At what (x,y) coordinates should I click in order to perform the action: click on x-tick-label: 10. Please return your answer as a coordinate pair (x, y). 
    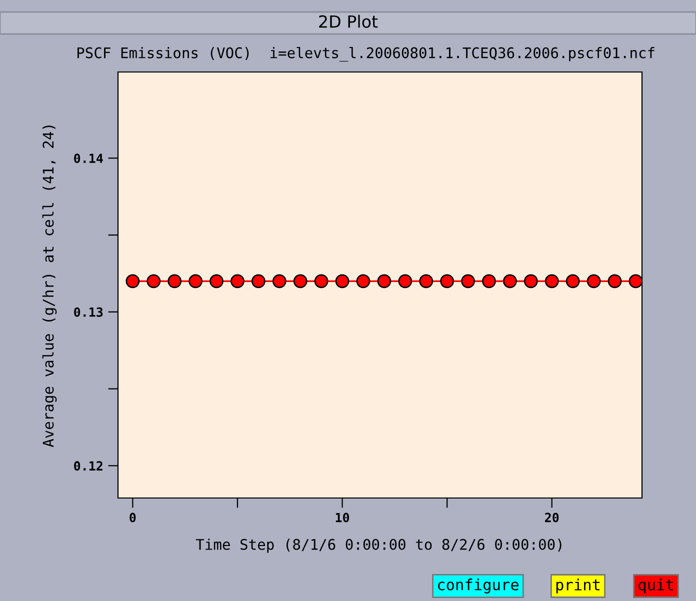
    Looking at the image, I should click on (343, 517).